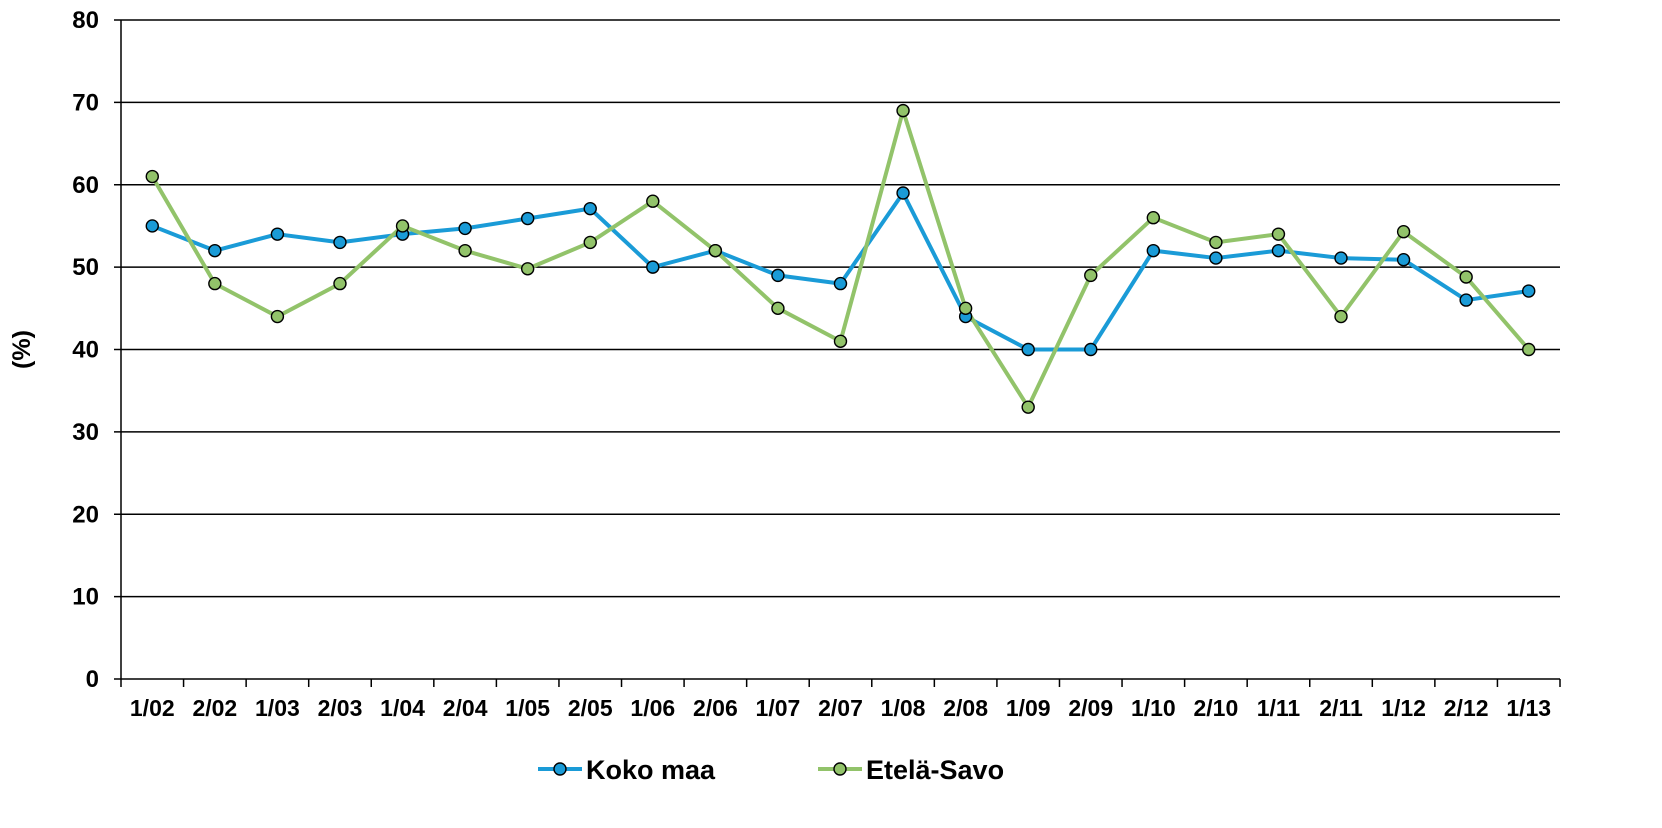  I want to click on y-axis-ticks: 0 10 20 30 40 50 60 70 80, so click(96, 350).